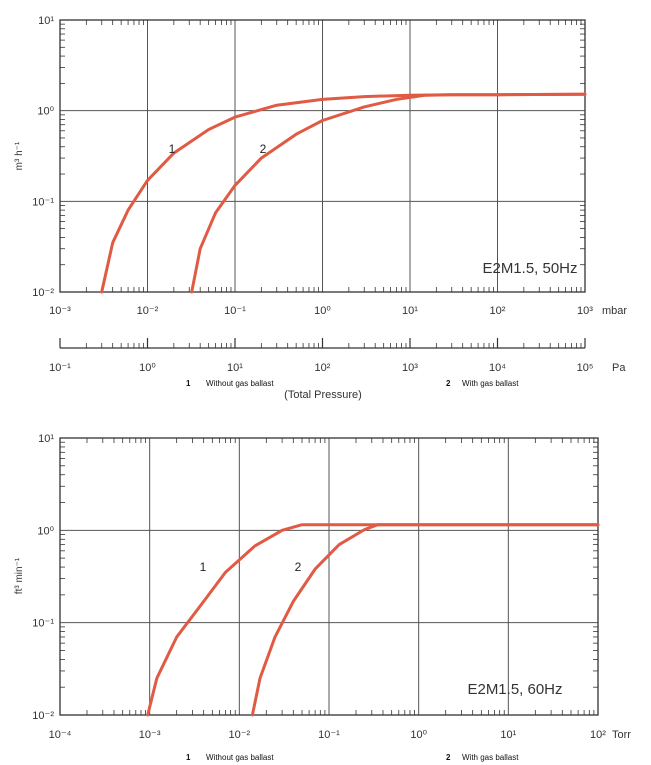  I want to click on x-unit-label: Torr, so click(621, 735).